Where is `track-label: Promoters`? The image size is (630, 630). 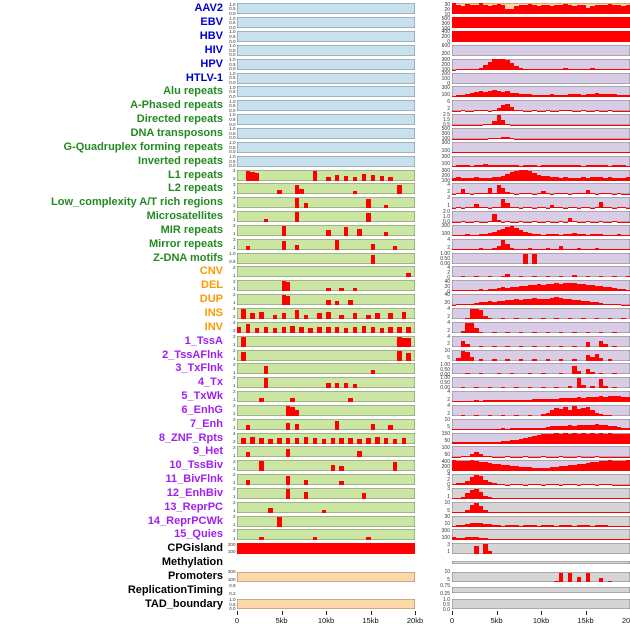 track-label: Promoters is located at coordinates (195, 576).